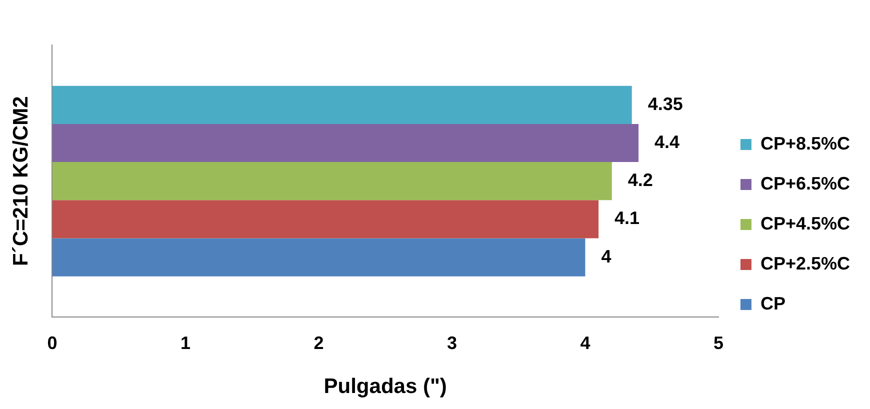  What do you see at coordinates (640, 180) in the screenshot?
I see `data-label: 4.2` at bounding box center [640, 180].